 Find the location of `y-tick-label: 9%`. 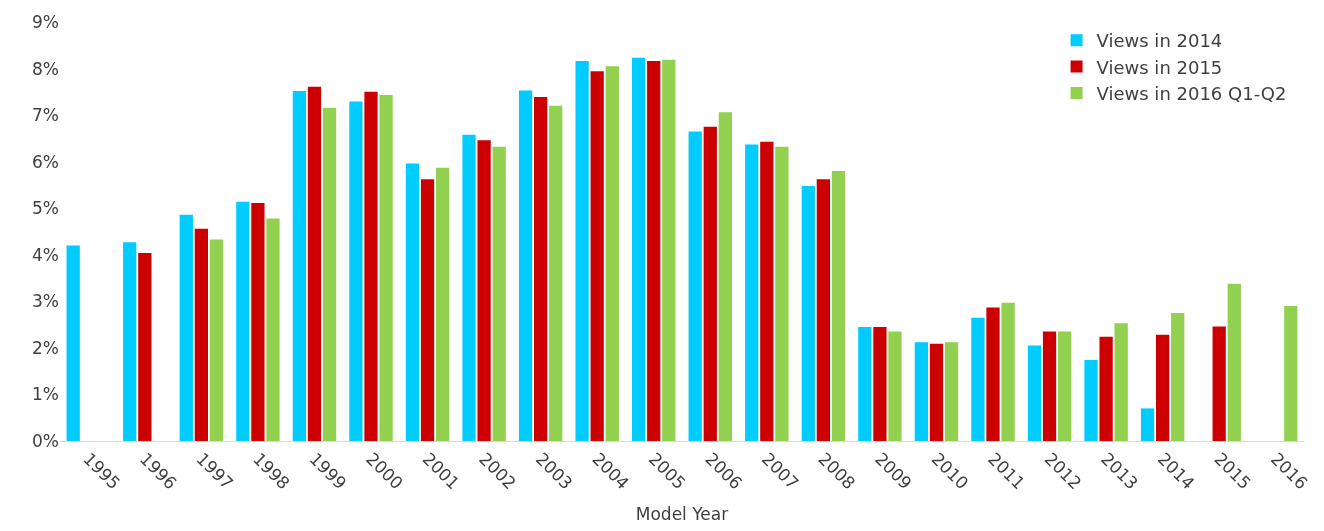

y-tick-label: 9% is located at coordinates (45, 21).